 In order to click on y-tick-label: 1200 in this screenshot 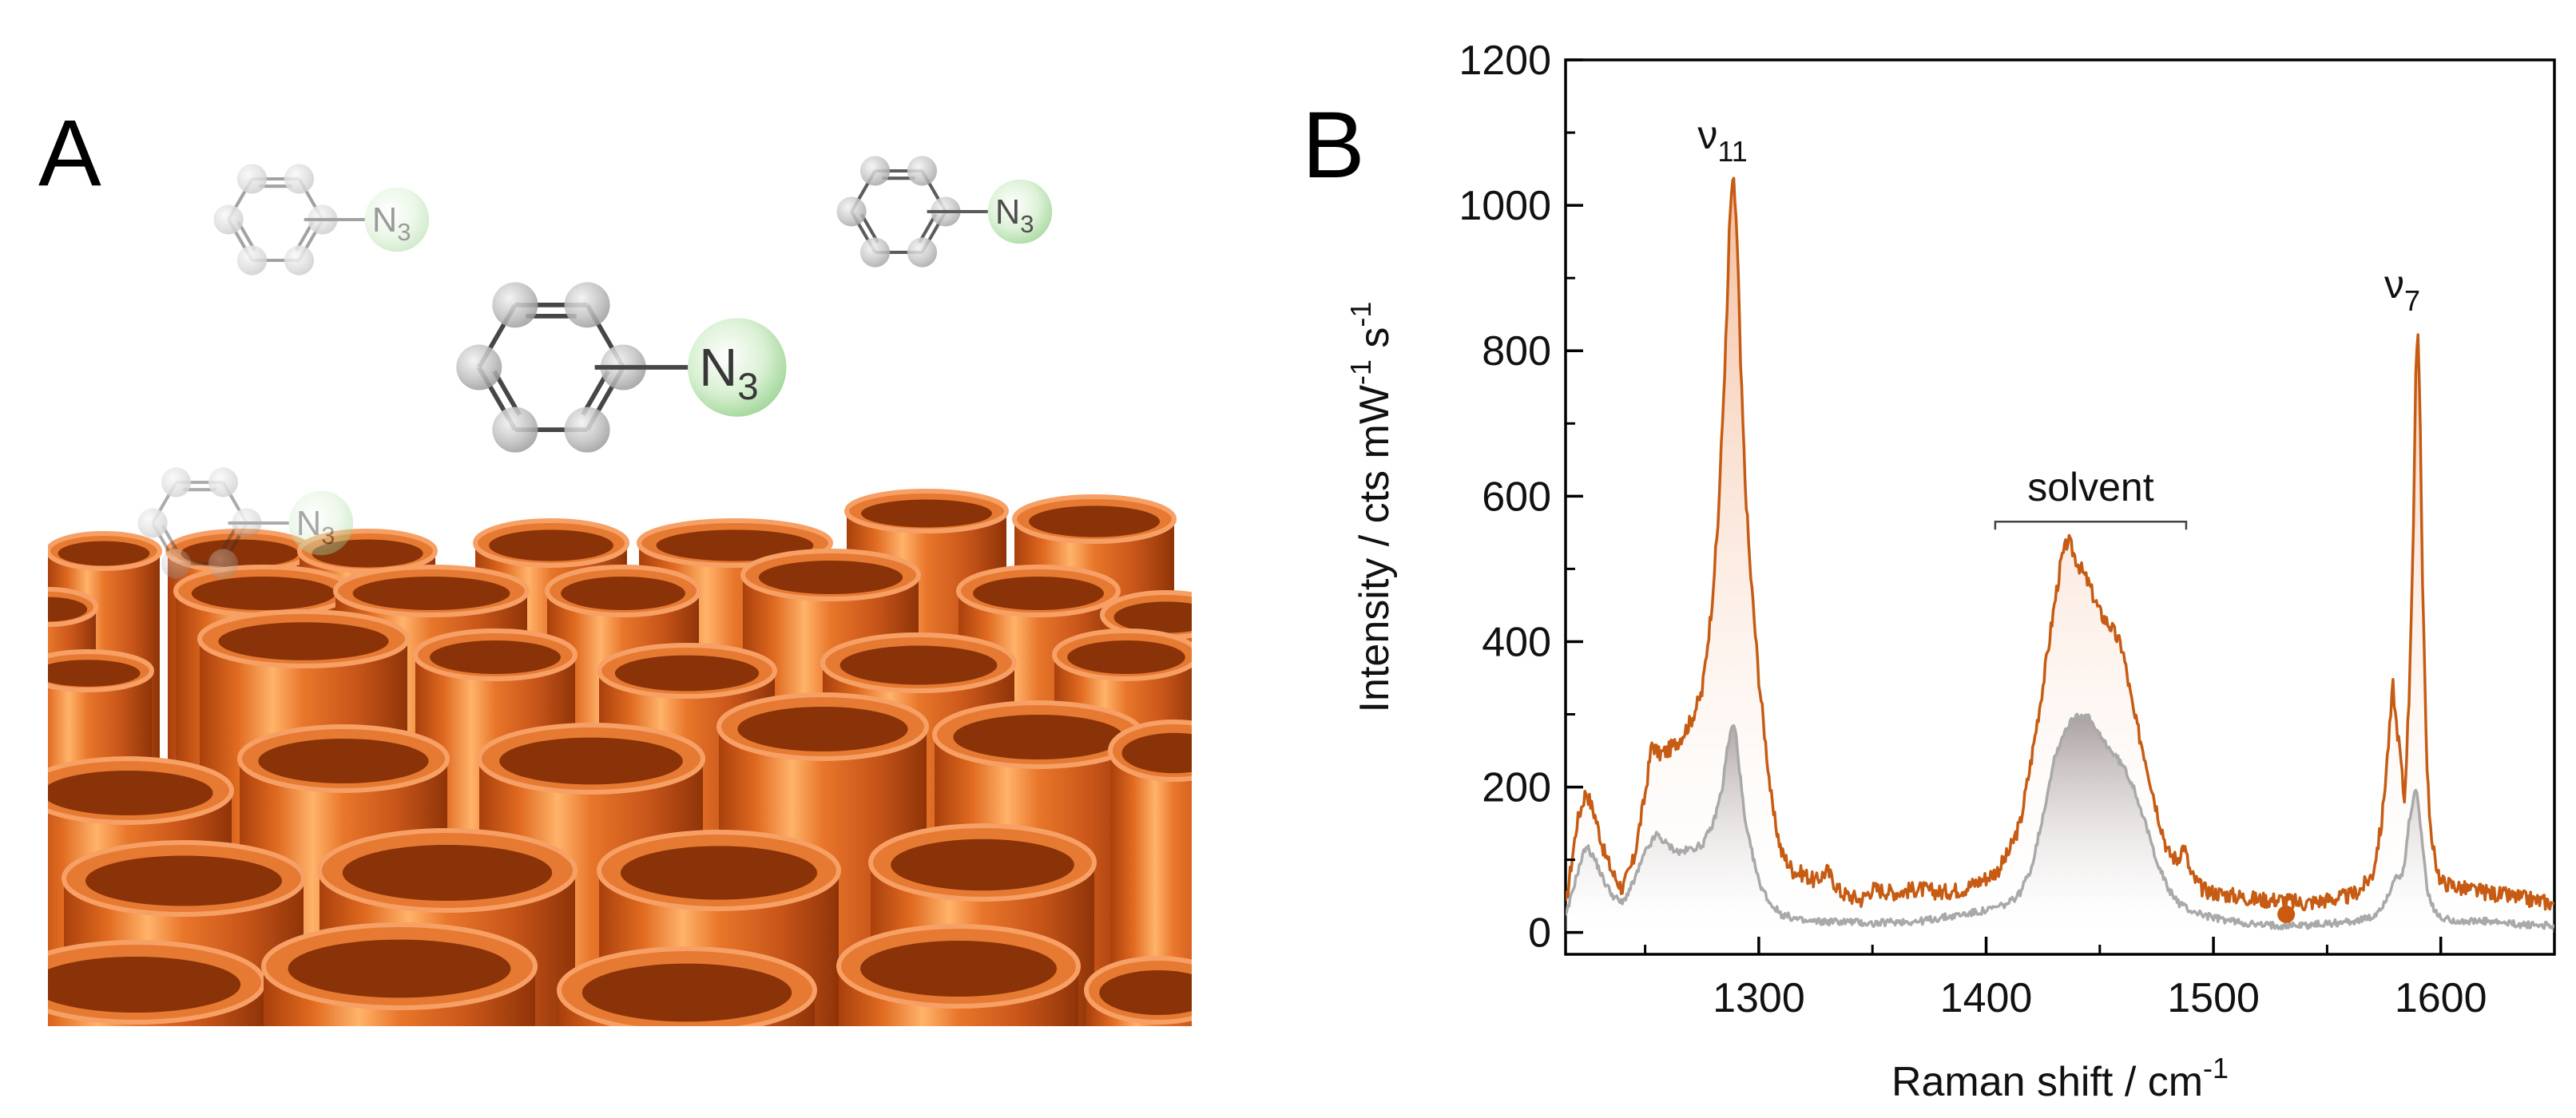, I will do `click(1505, 61)`.